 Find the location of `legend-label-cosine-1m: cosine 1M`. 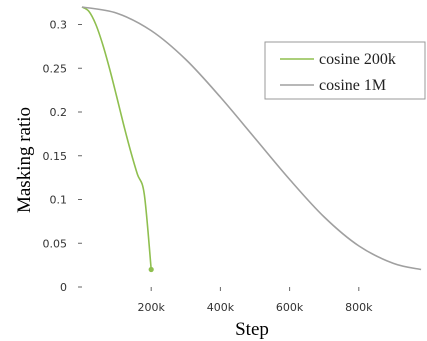

legend-label-cosine-1m: cosine 1M is located at coordinates (352, 85).